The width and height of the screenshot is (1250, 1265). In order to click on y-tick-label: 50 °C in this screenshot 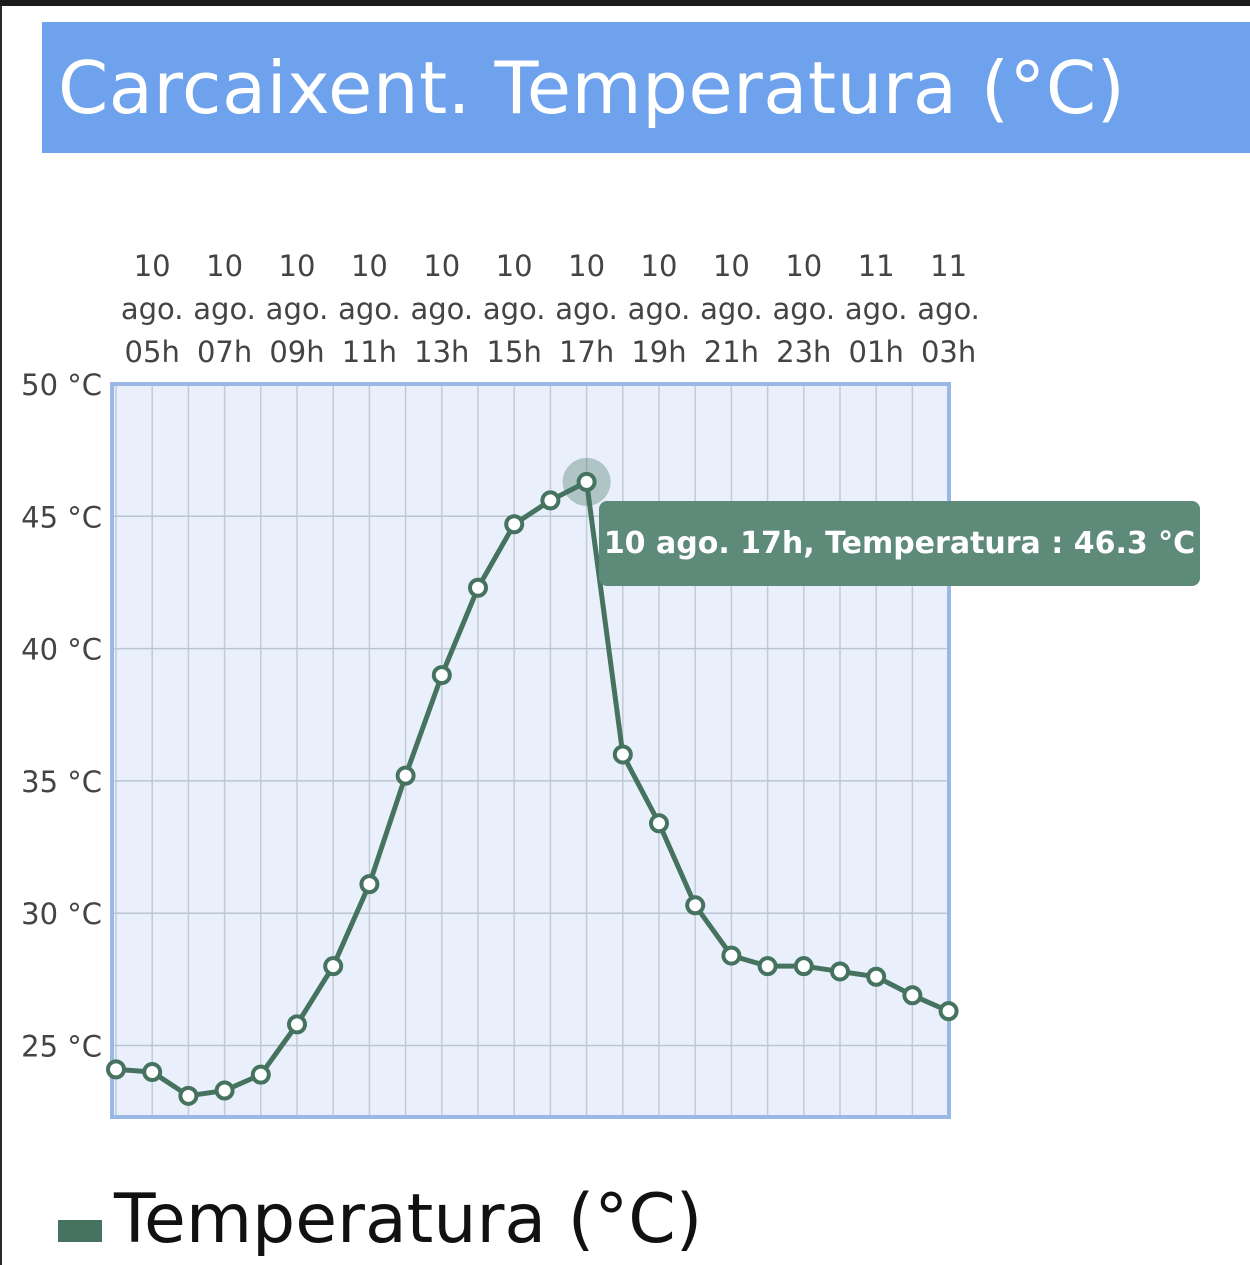, I will do `click(61, 385)`.